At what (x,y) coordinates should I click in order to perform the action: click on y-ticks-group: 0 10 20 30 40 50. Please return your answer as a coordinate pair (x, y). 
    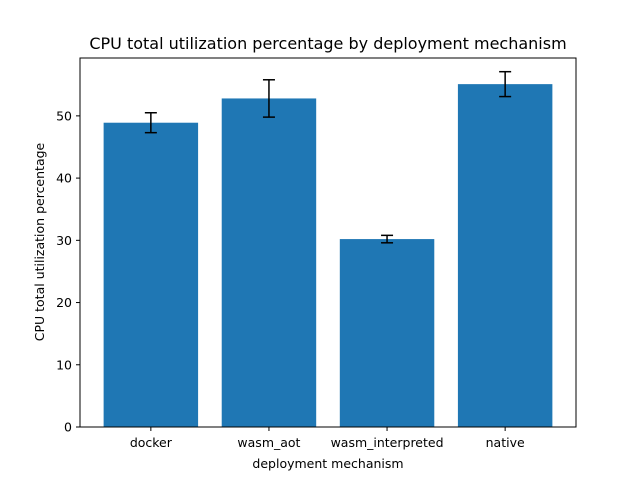
    Looking at the image, I should click on (68, 271).